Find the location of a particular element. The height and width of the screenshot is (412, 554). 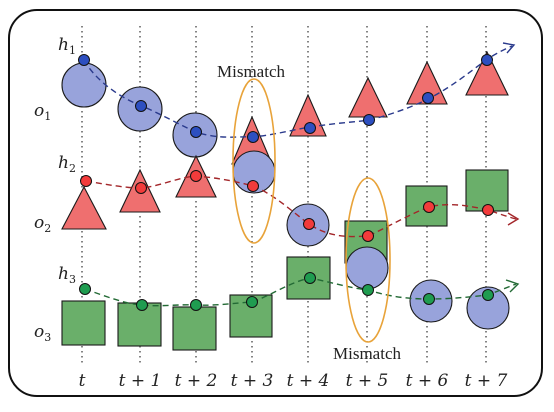

object-label-3: o3 is located at coordinates (42, 333).